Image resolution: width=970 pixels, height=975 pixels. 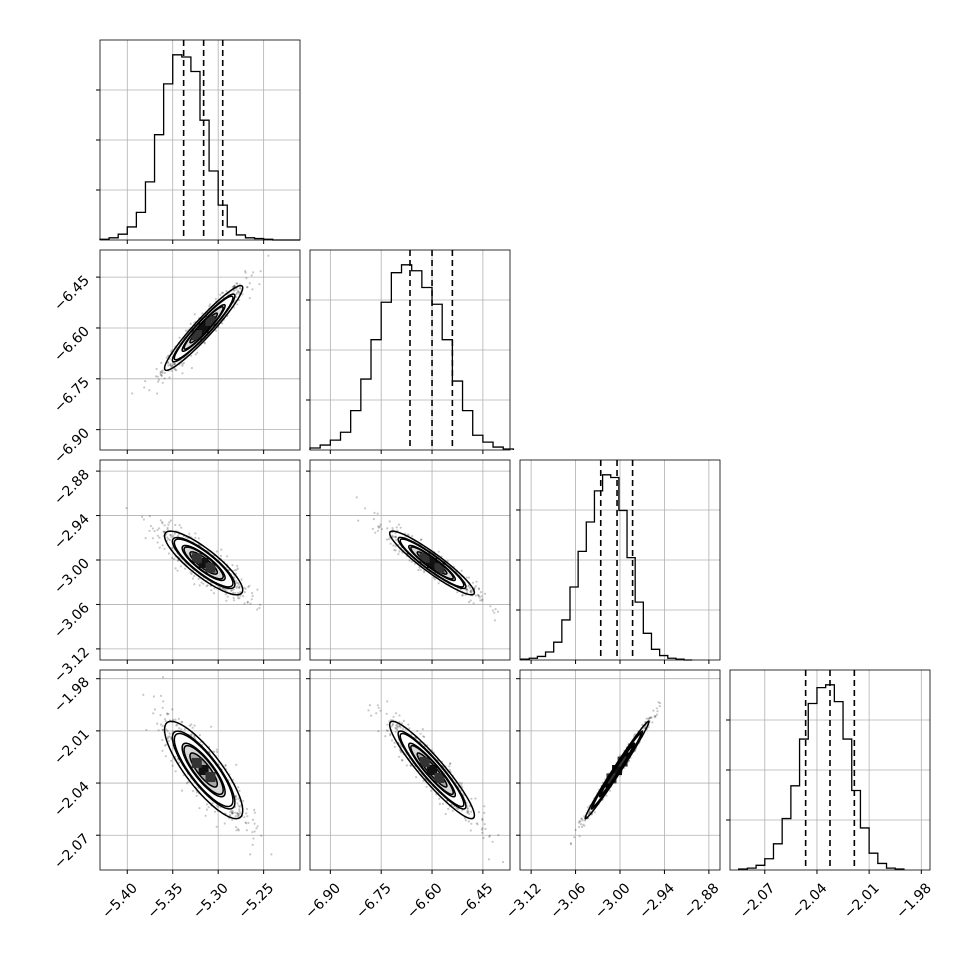 I want to click on x-tick-label-3-3: −1.98, so click(x=914, y=901).